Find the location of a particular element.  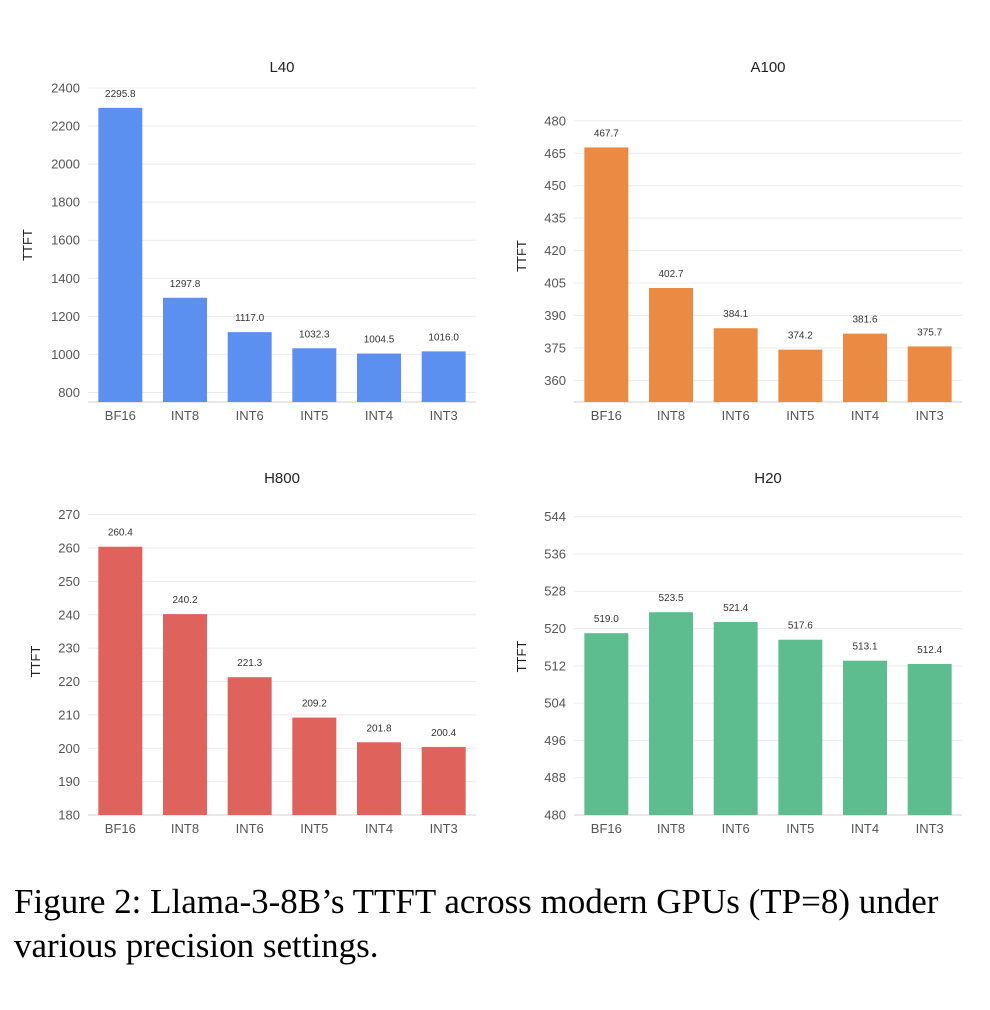

data-label: 1004.5 is located at coordinates (379, 340).